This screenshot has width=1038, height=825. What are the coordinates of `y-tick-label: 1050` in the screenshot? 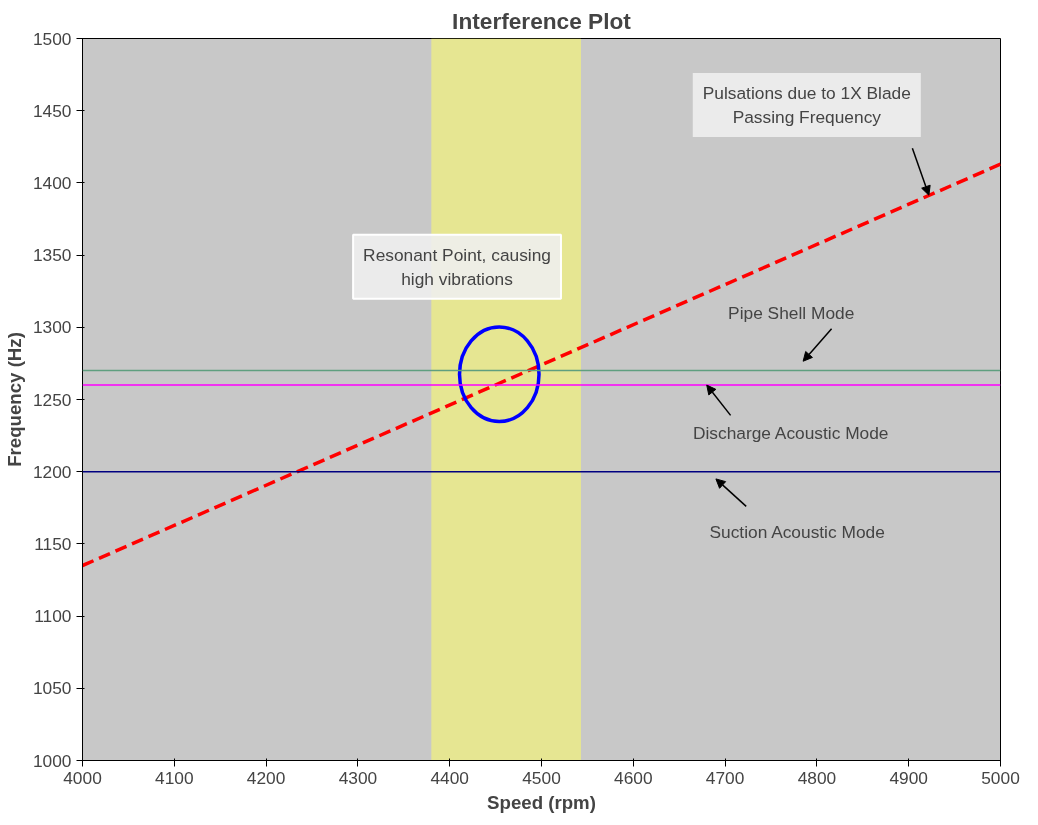 It's located at (52, 688).